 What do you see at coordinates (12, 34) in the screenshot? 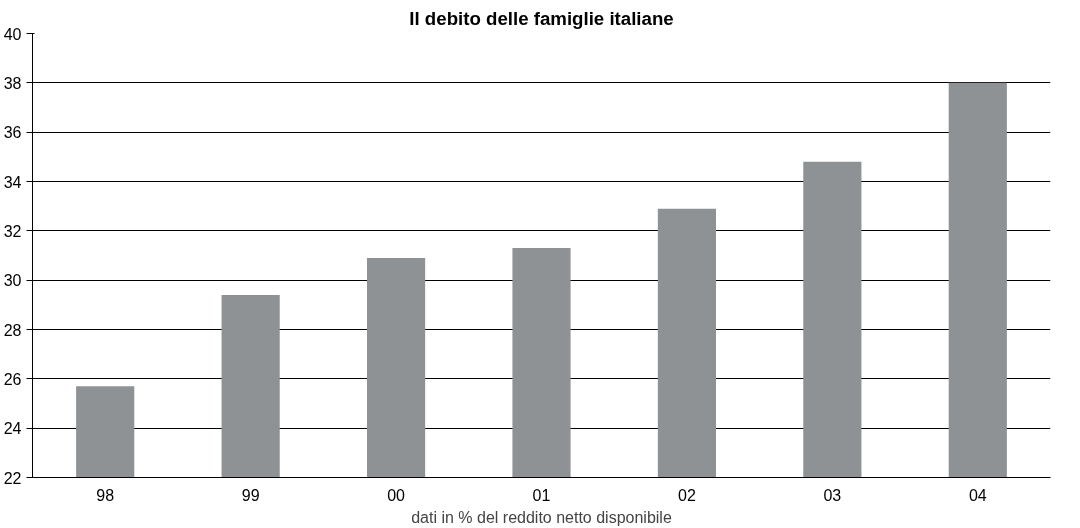
I see `y-tick-label: 40` at bounding box center [12, 34].